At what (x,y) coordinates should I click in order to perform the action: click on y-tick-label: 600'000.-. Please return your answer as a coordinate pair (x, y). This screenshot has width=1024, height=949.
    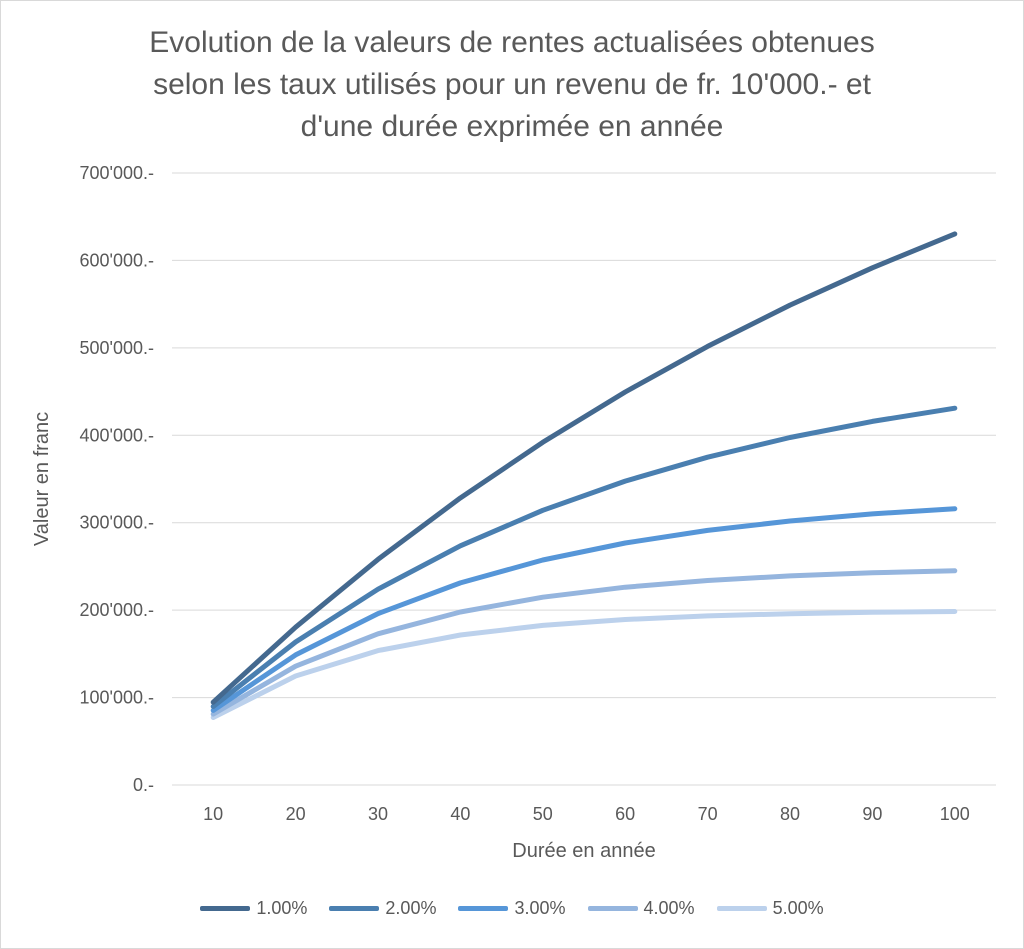
    Looking at the image, I should click on (117, 260).